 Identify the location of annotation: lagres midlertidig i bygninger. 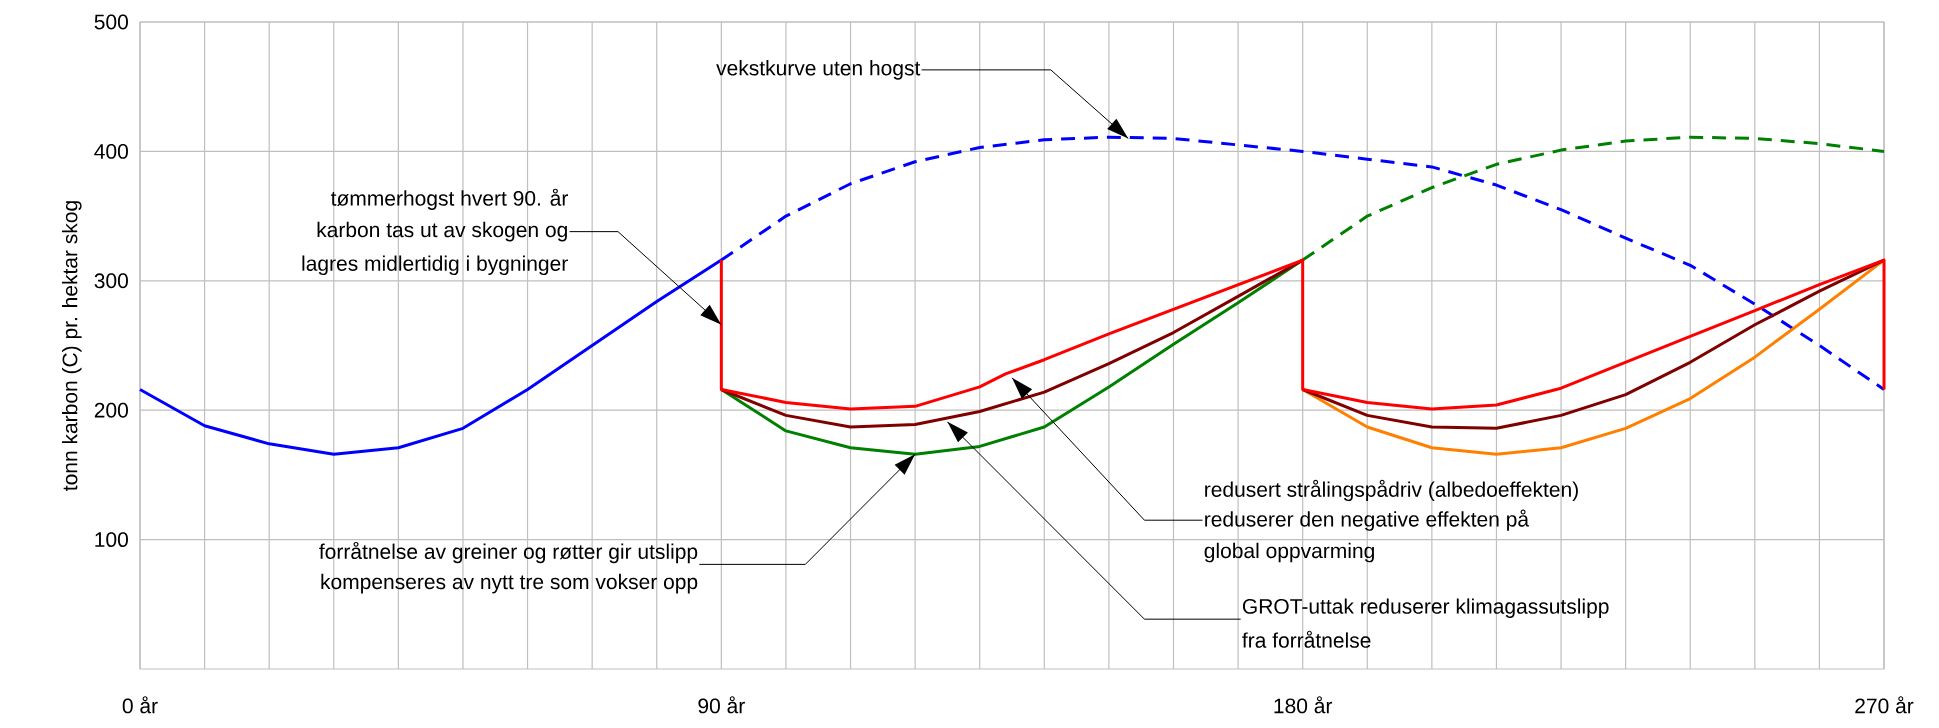
(435, 265).